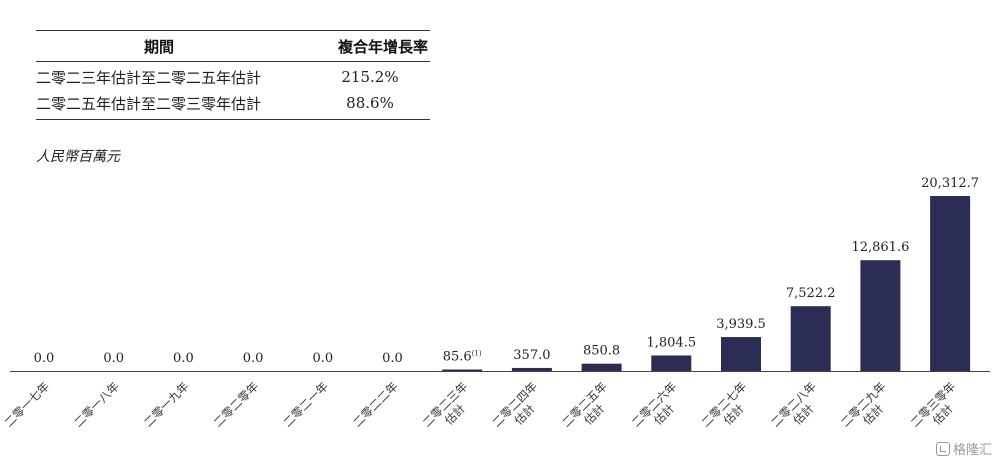 Image resolution: width=1000 pixels, height=464 pixels. I want to click on footnote-marker: (1), so click(477, 354).